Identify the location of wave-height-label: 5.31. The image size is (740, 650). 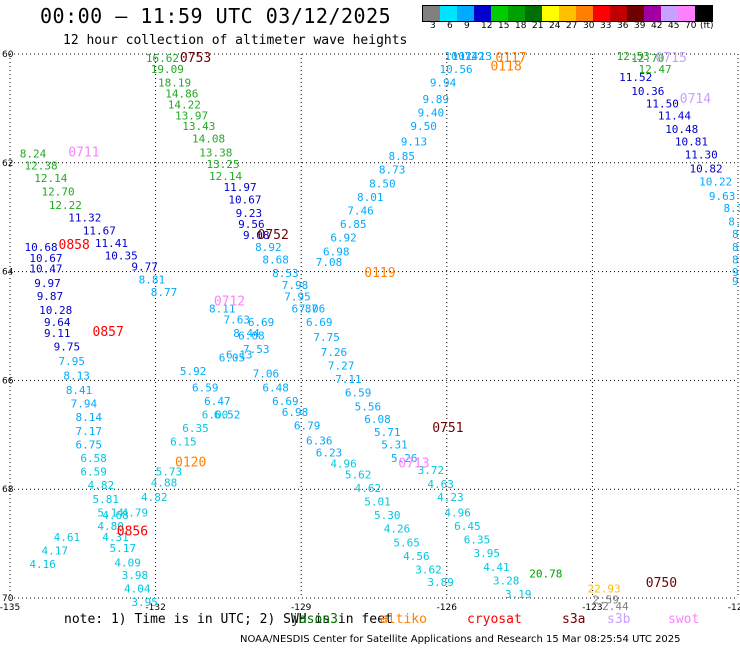
(394, 444).